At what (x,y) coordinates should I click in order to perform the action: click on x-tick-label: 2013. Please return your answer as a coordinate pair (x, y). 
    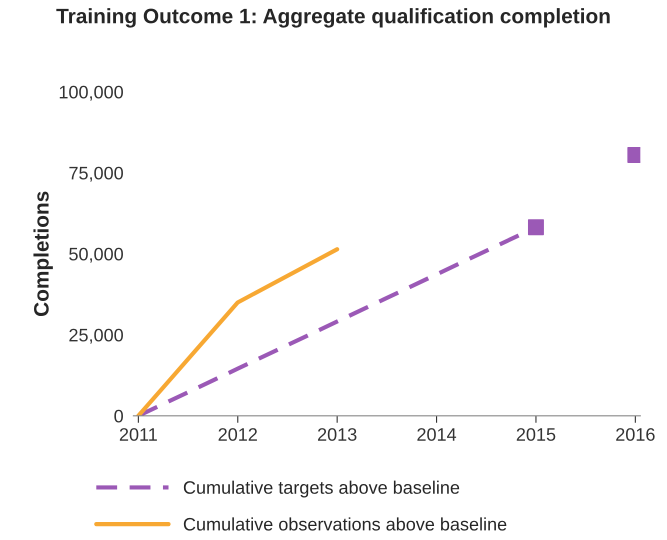
    Looking at the image, I should click on (337, 434).